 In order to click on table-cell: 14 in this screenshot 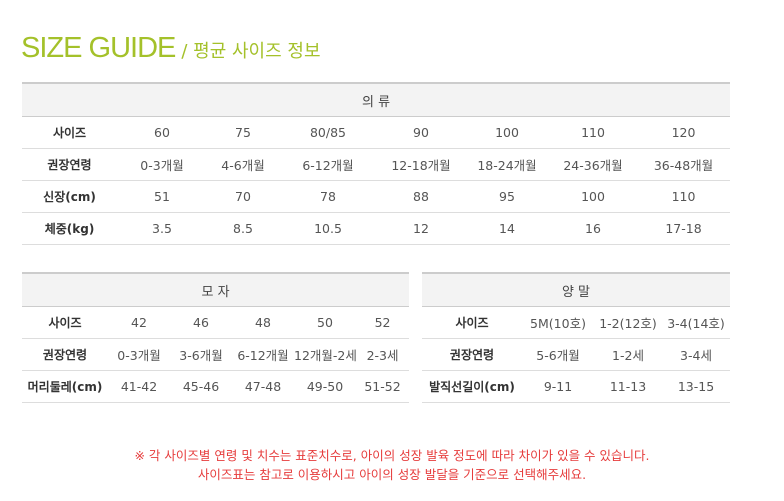, I will do `click(507, 228)`.